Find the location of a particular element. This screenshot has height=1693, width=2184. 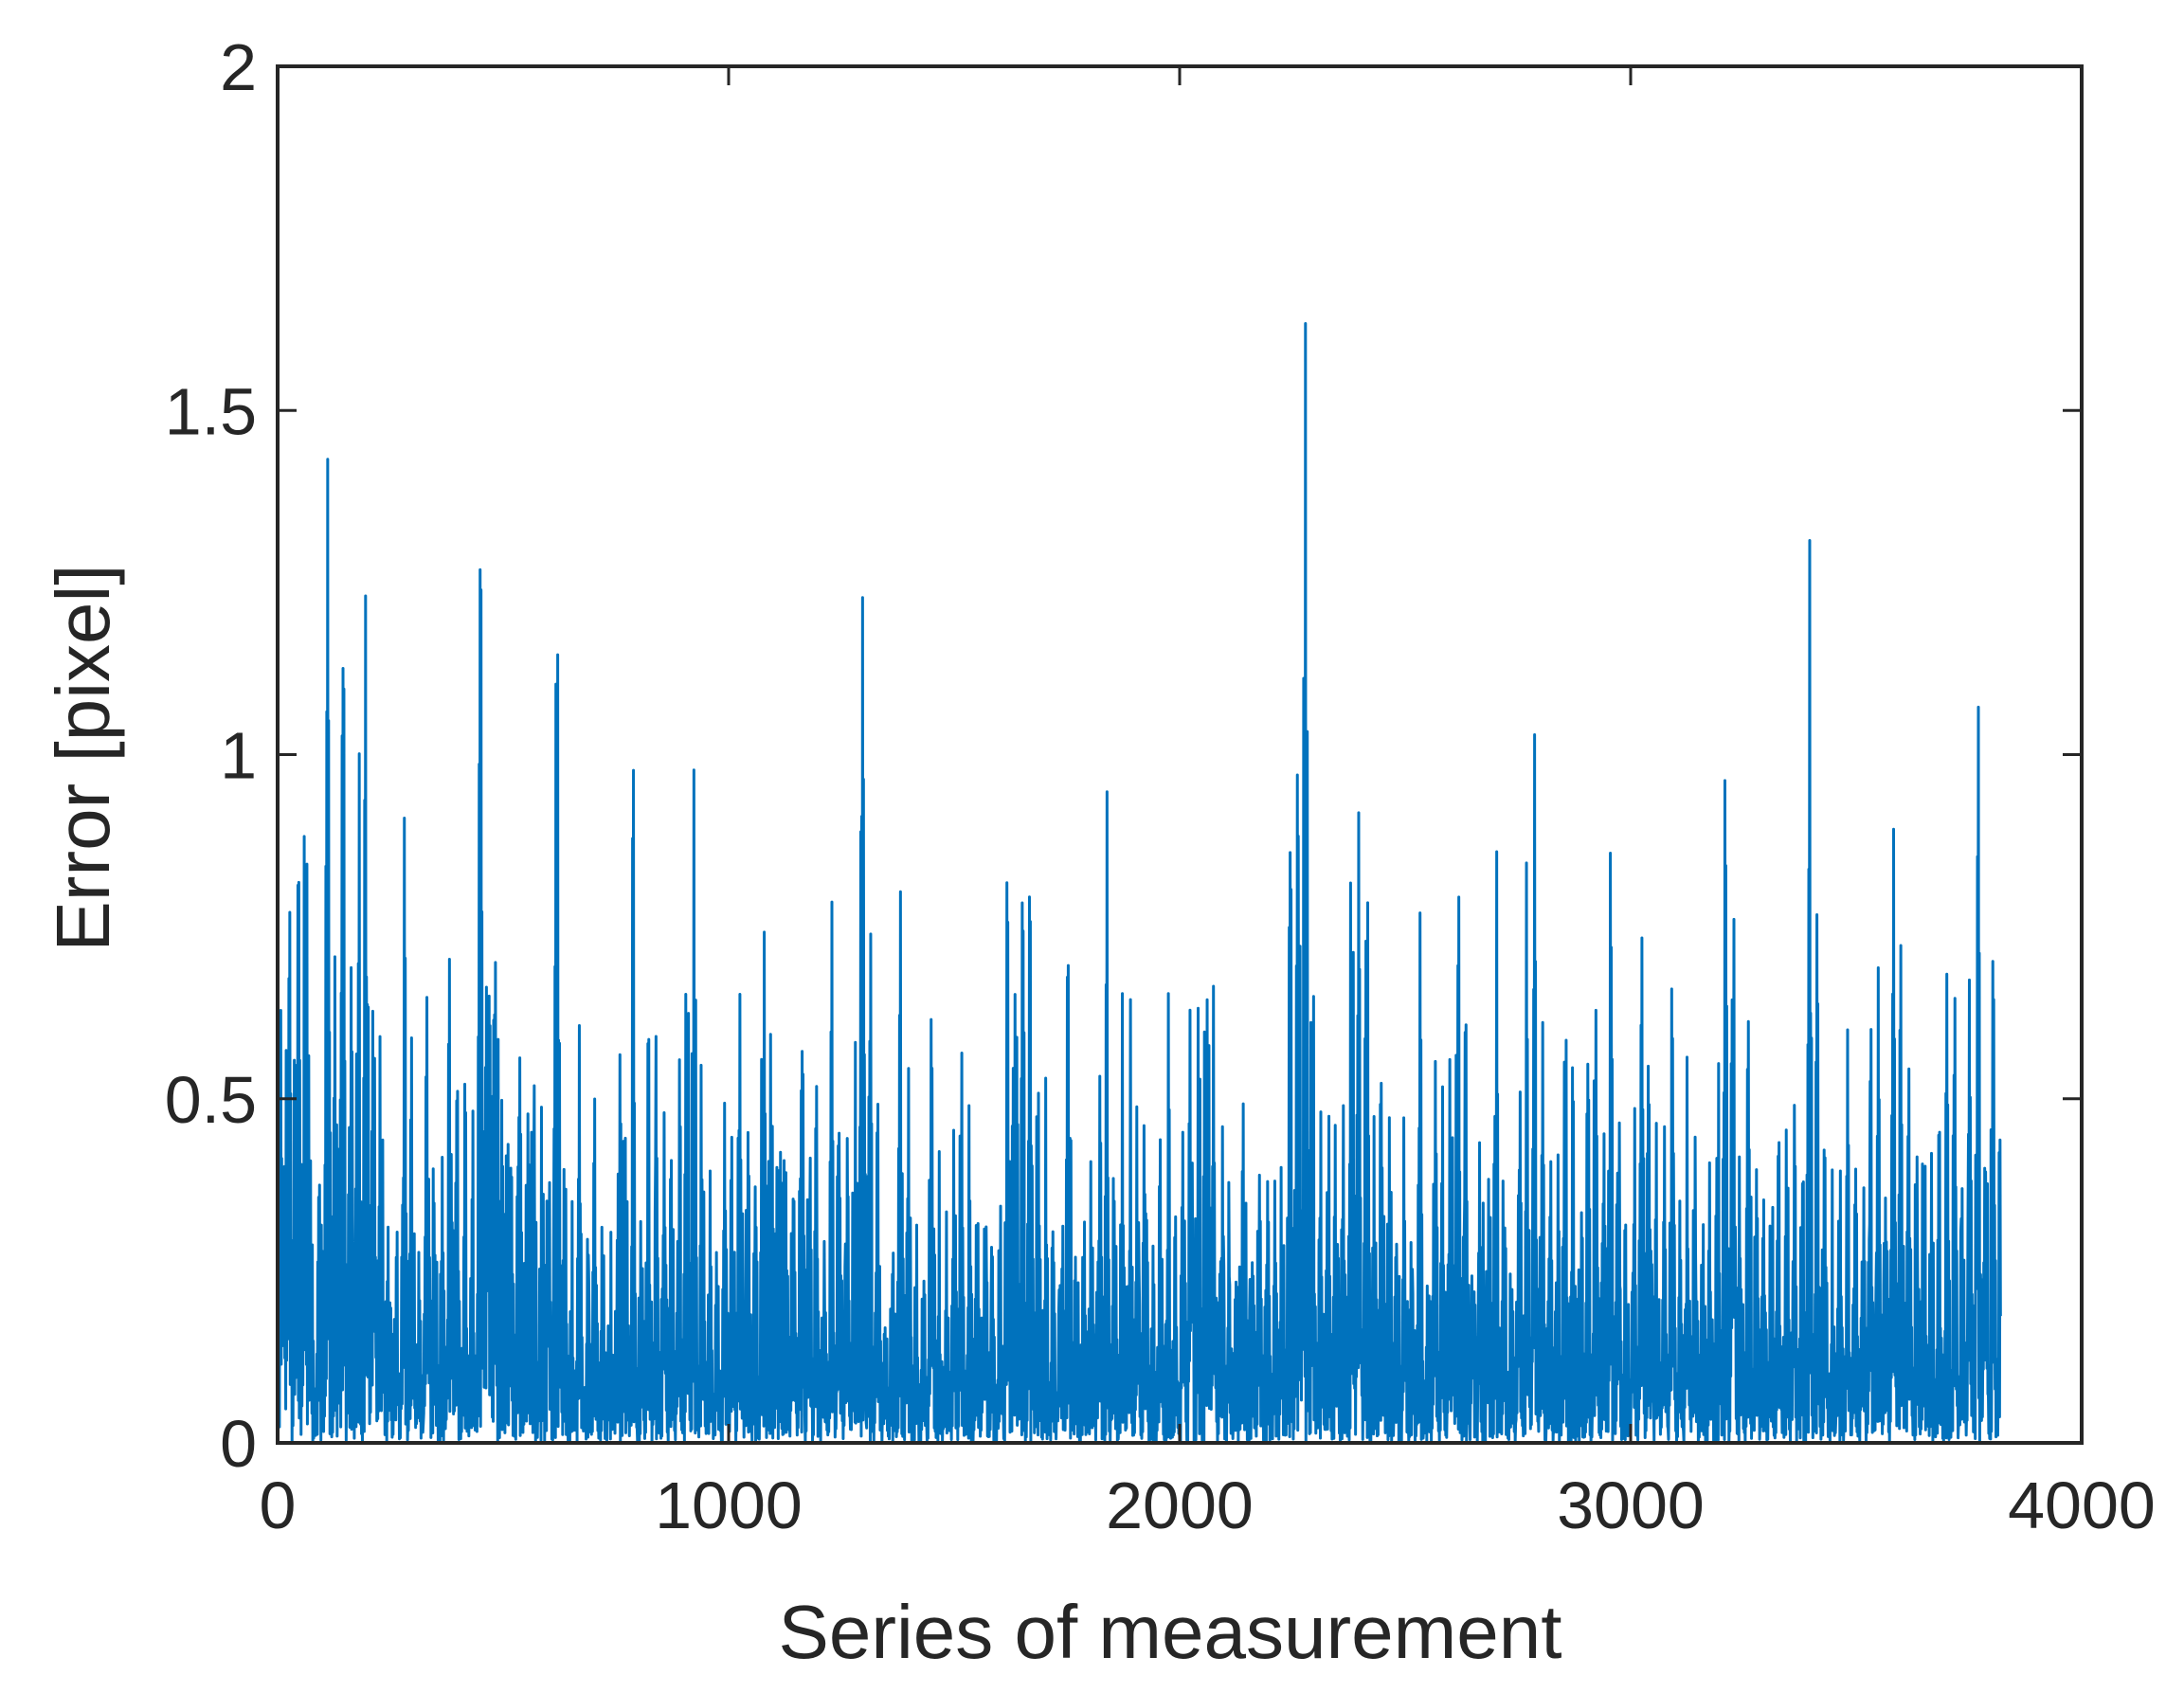

x-axis-label: Series of measurement is located at coordinates (1169, 1632).